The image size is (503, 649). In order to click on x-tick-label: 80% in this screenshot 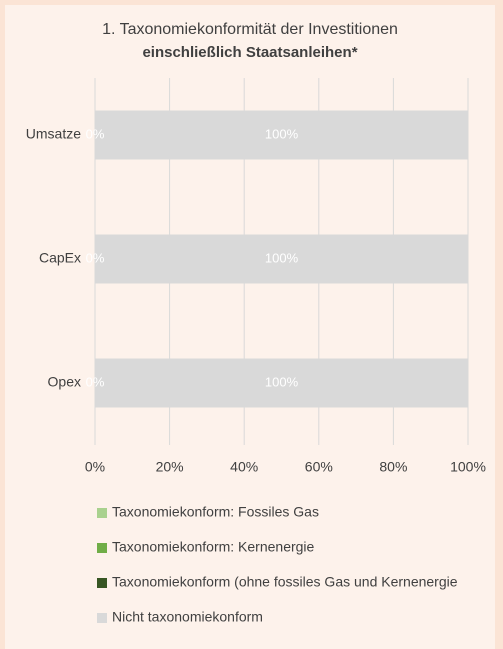, I will do `click(393, 467)`.